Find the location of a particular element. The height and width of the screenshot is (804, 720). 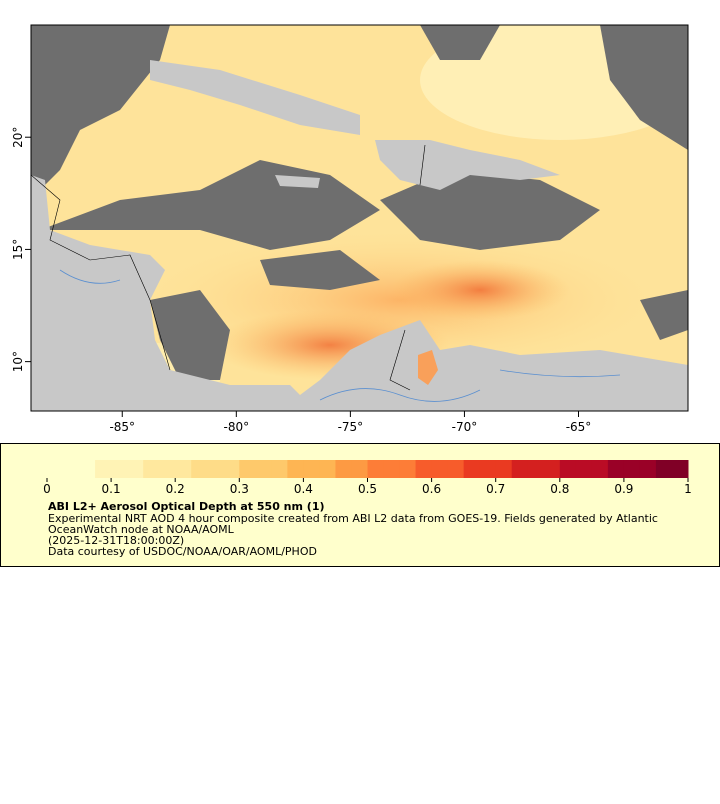

colorbar-tick-label: 0.1 is located at coordinates (111, 489).